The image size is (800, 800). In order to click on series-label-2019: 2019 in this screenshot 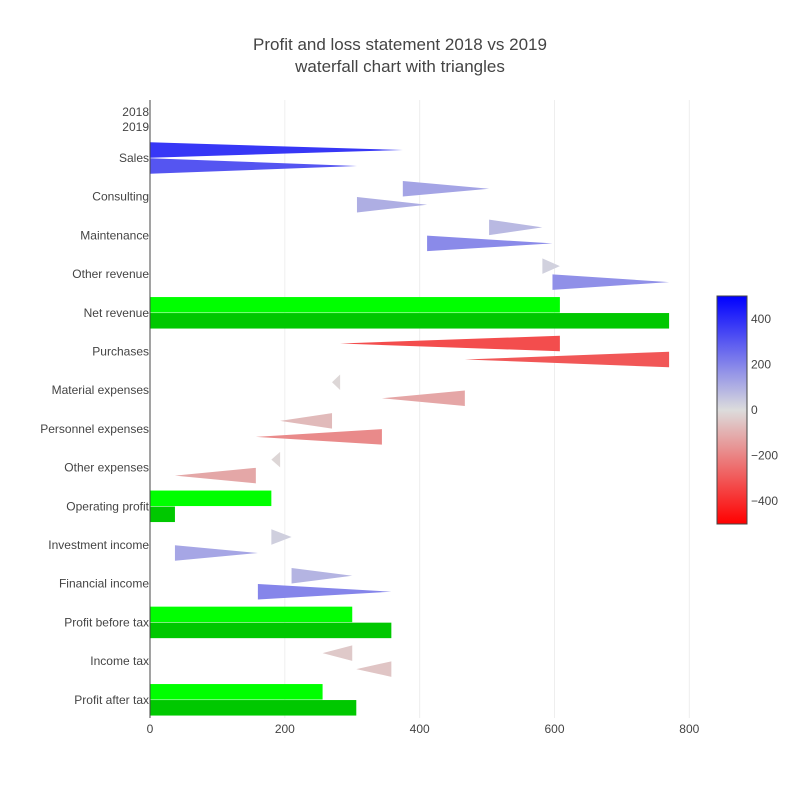, I will do `click(135, 127)`.